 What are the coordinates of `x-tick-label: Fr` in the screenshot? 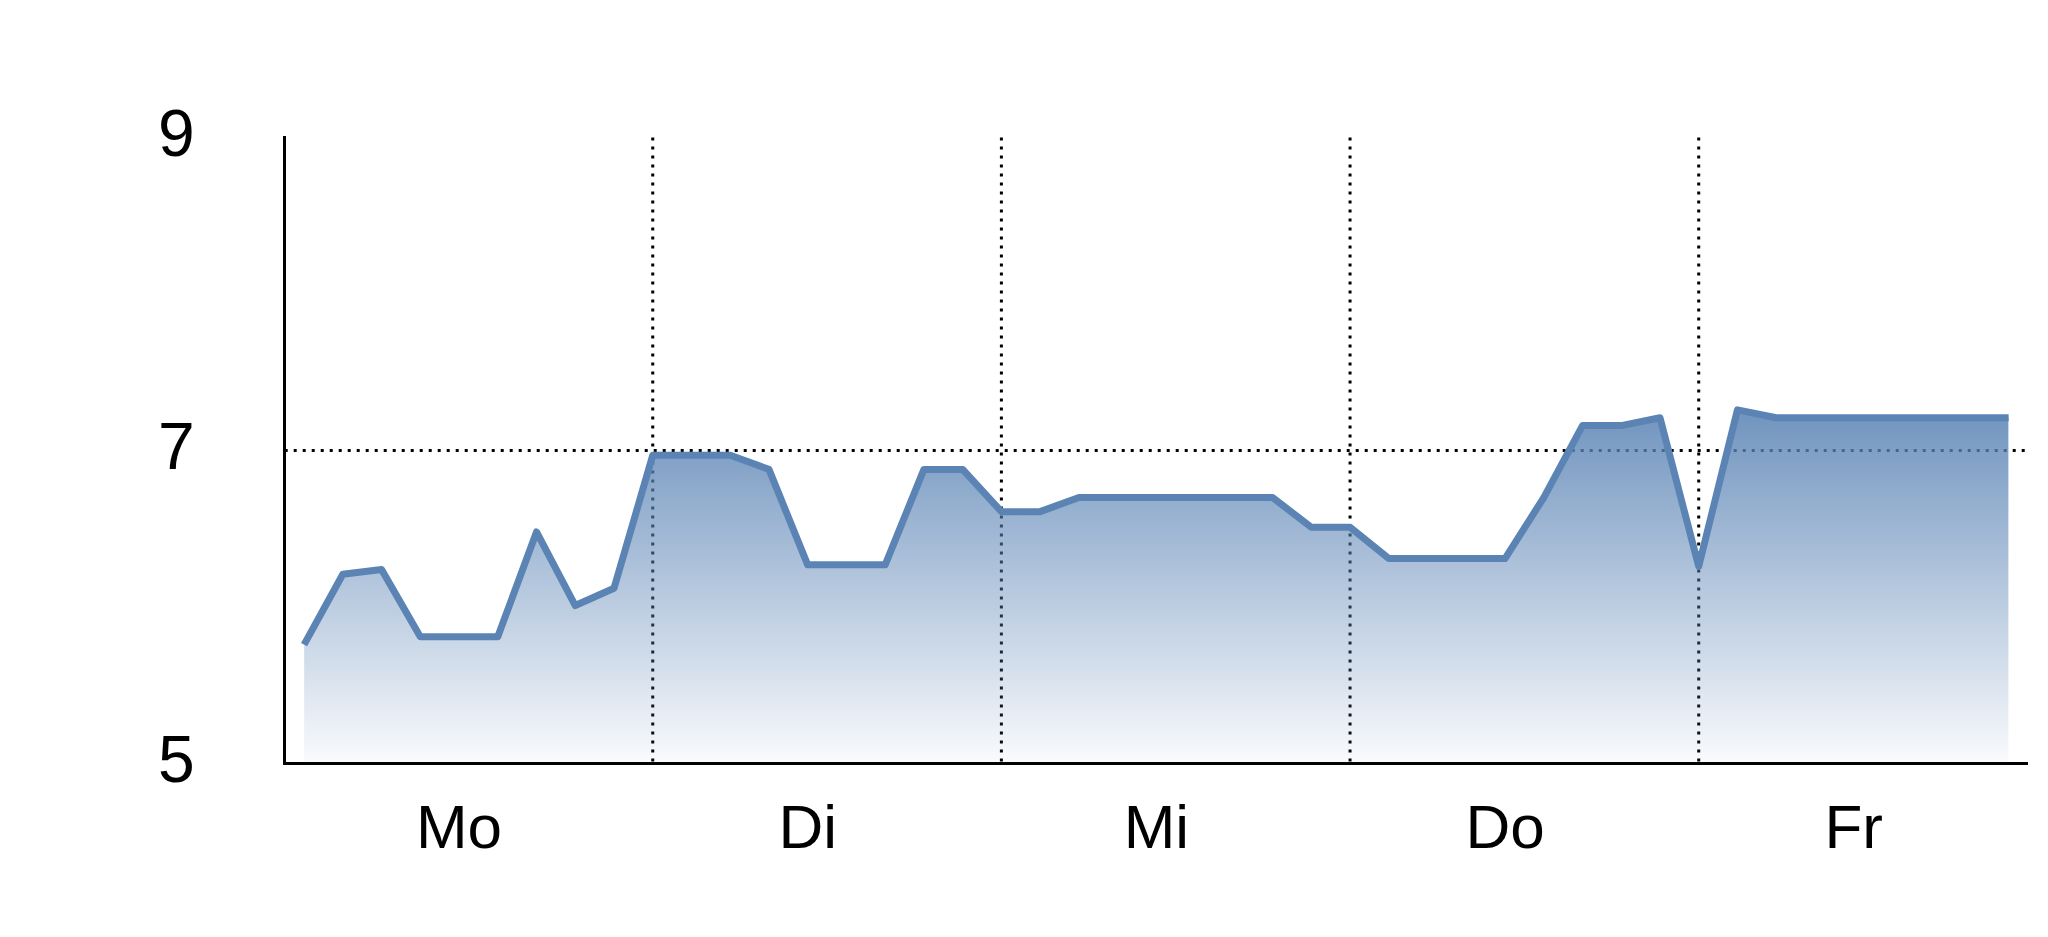 It's located at (1853, 826).